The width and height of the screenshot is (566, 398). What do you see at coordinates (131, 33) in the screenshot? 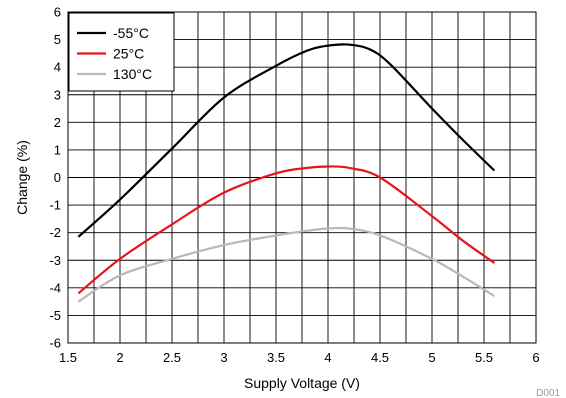
I see `legend-label: -55°C` at bounding box center [131, 33].